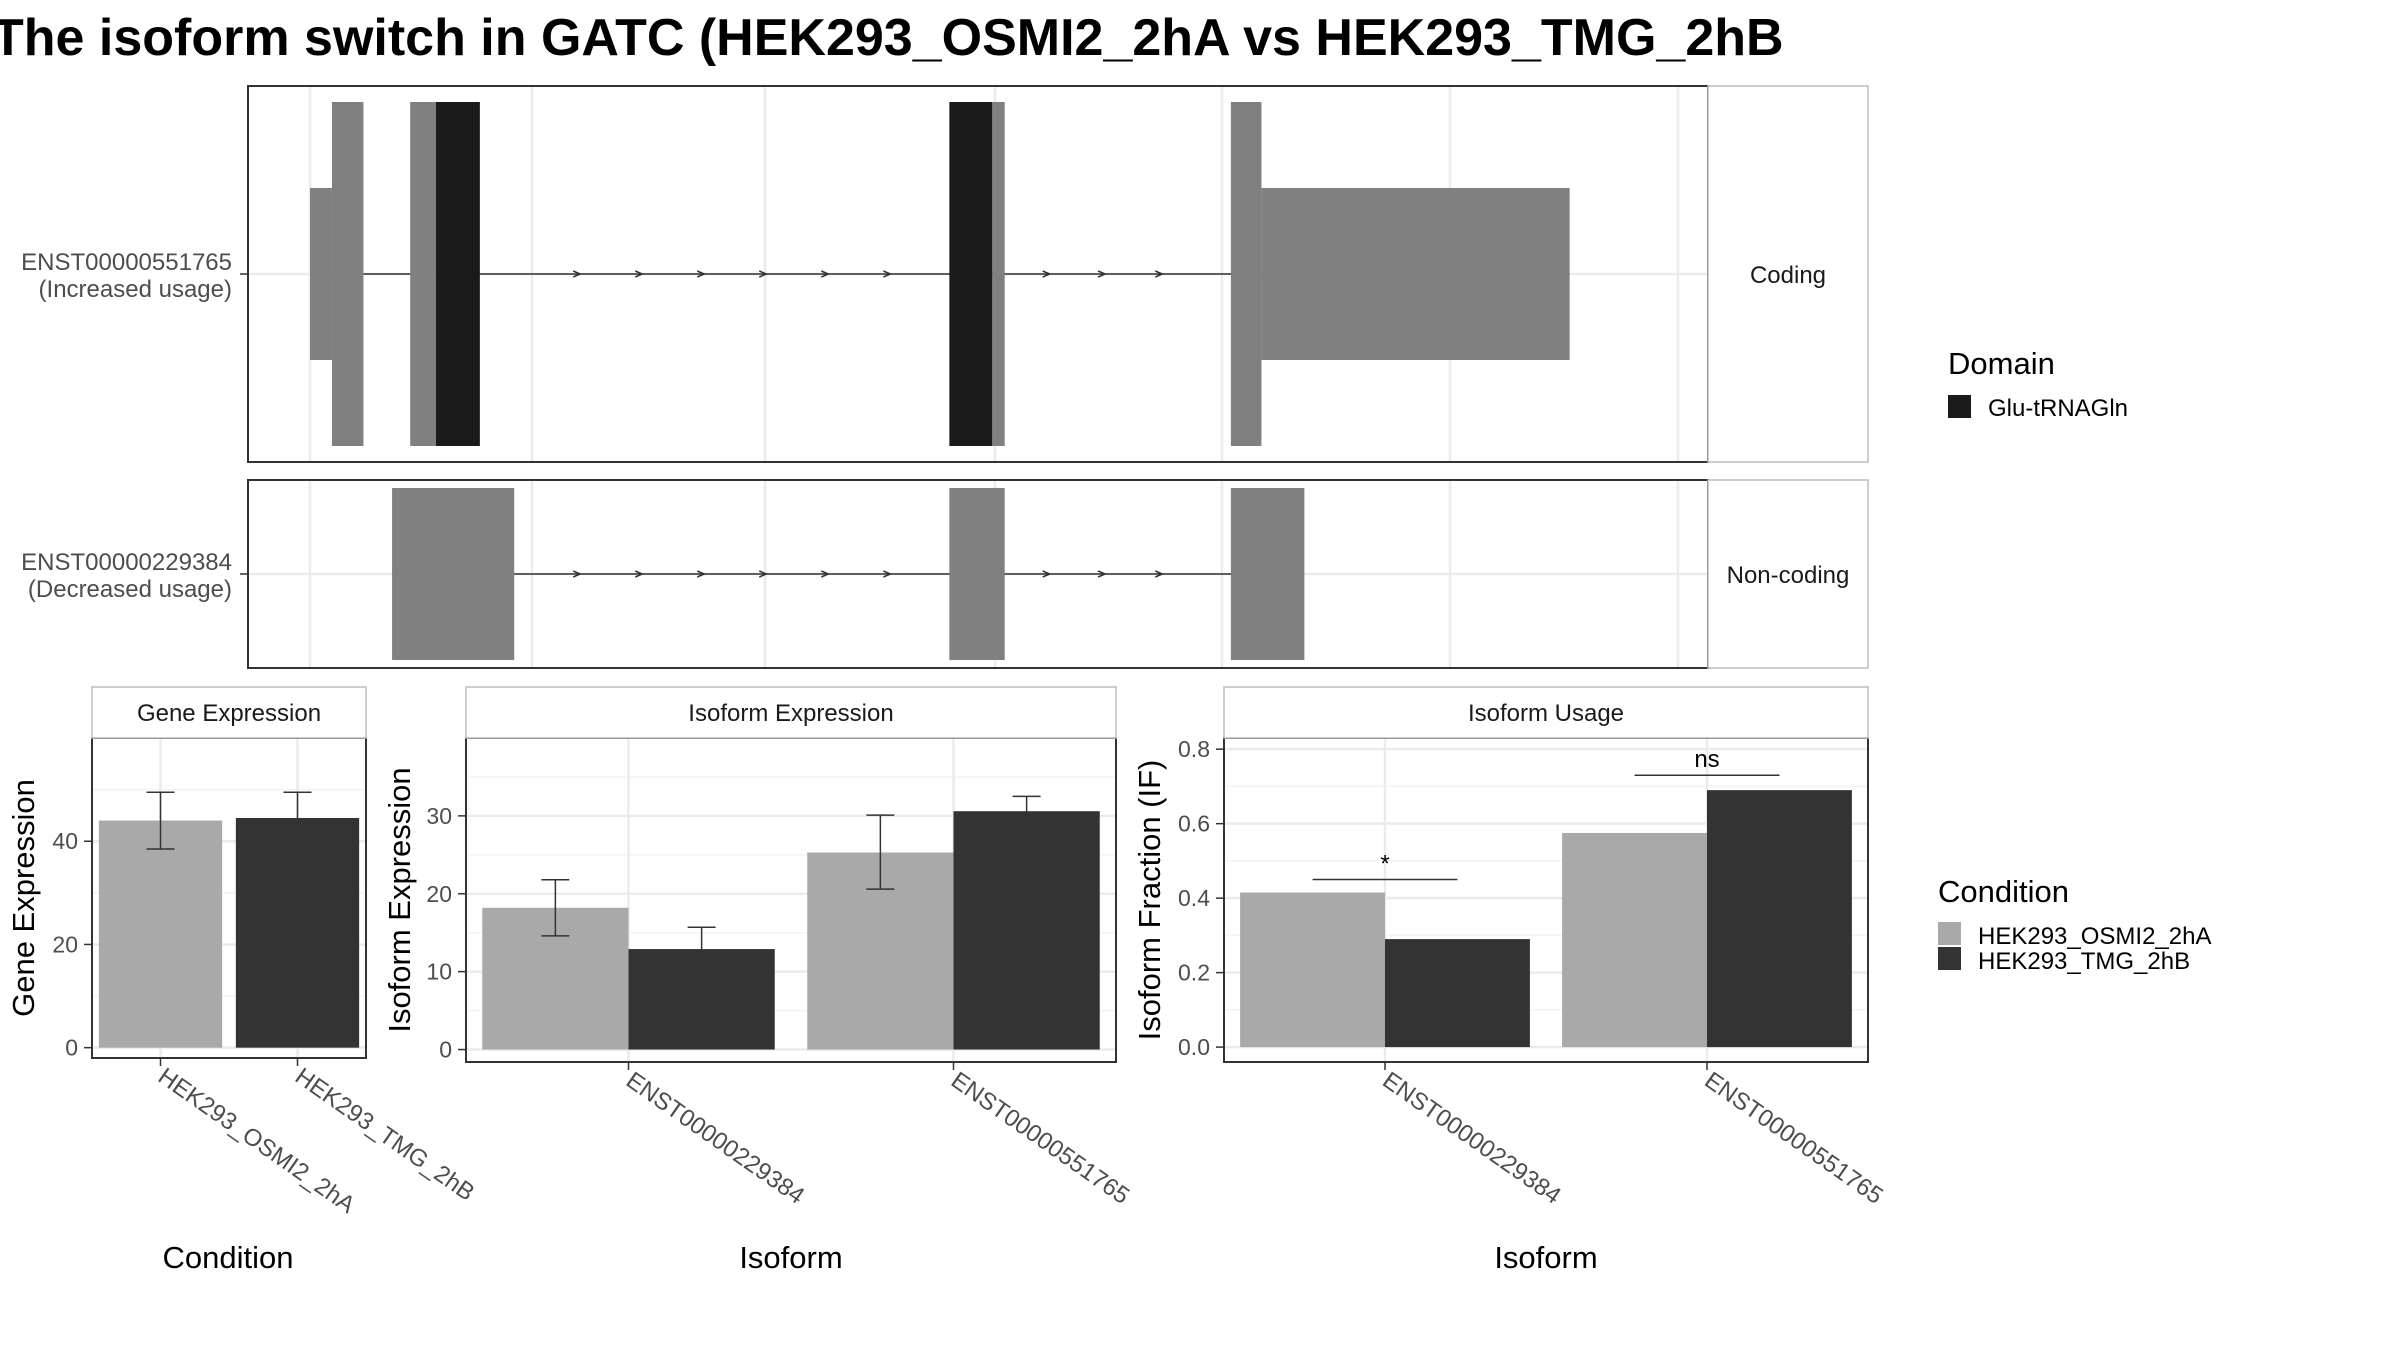 Image resolution: width=2400 pixels, height=1350 pixels. Describe the element at coordinates (2058, 408) in the screenshot. I see `domain-legend-label: Glu-tRNAGln` at that location.